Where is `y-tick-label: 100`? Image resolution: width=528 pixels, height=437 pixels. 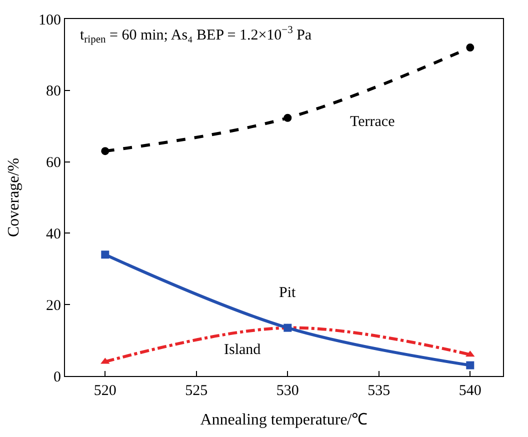 y-tick-label: 100 is located at coordinates (49, 20).